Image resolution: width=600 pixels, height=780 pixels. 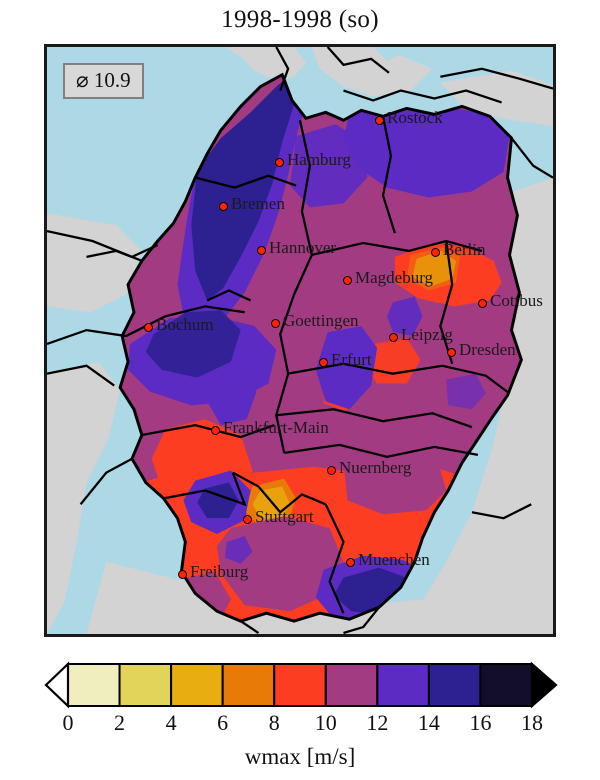 What do you see at coordinates (284, 516) in the screenshot?
I see `city-label: Stuttgart` at bounding box center [284, 516].